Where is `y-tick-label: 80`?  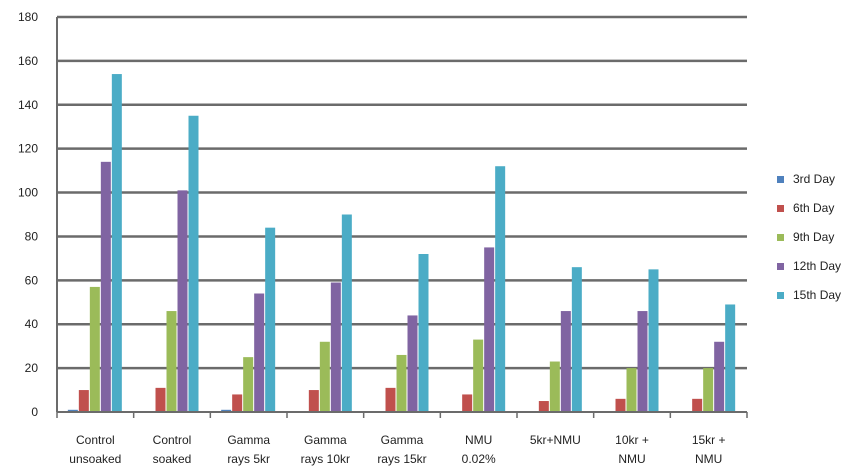
y-tick-label: 80 is located at coordinates (32, 236).